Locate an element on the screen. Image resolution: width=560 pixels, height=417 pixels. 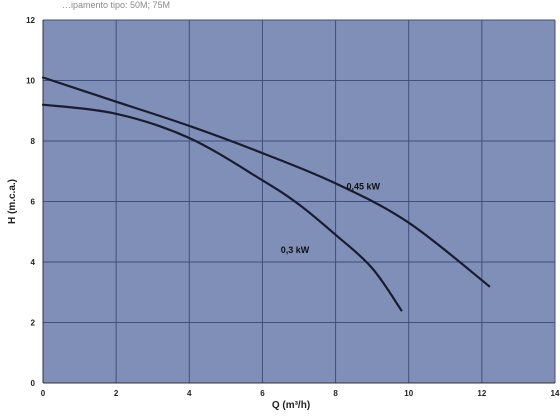
x-tick-label: 6 is located at coordinates (262, 393).